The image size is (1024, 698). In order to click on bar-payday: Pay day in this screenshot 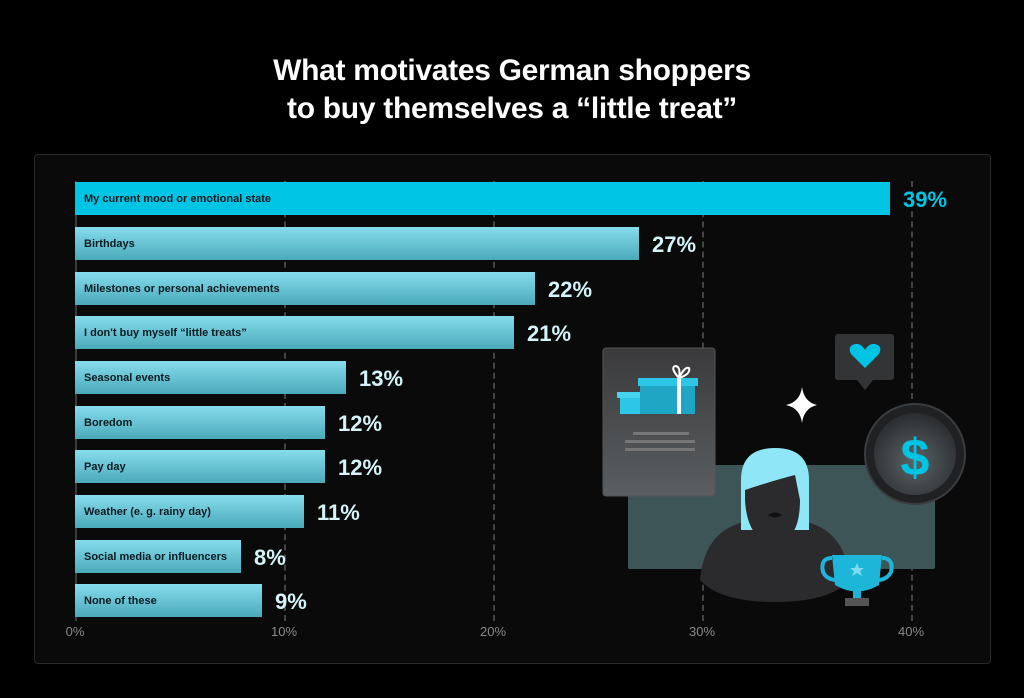, I will do `click(200, 466)`.